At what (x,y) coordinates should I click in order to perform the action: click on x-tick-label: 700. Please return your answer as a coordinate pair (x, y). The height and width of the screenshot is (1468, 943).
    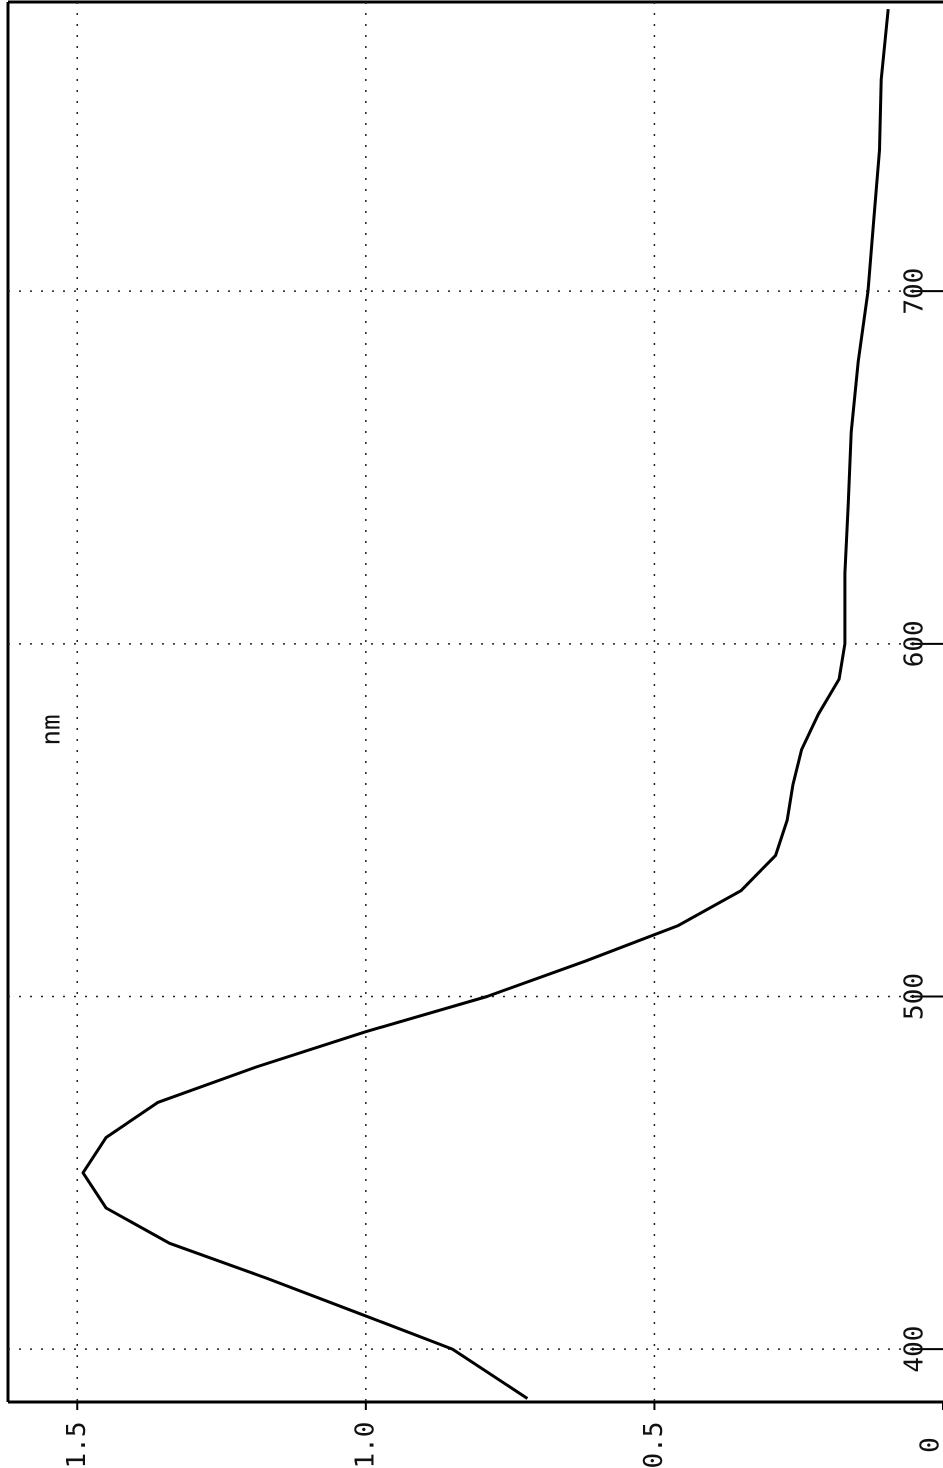
    Looking at the image, I should click on (915, 291).